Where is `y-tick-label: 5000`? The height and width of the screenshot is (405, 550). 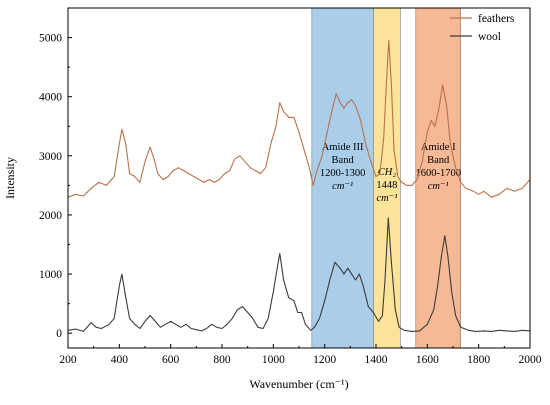
y-tick-label: 5000 is located at coordinates (50, 39).